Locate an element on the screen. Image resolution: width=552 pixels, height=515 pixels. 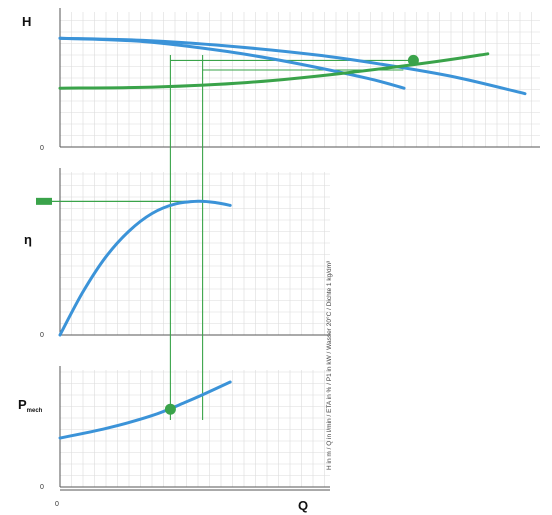
head-axis-label: H is located at coordinates (26, 21).